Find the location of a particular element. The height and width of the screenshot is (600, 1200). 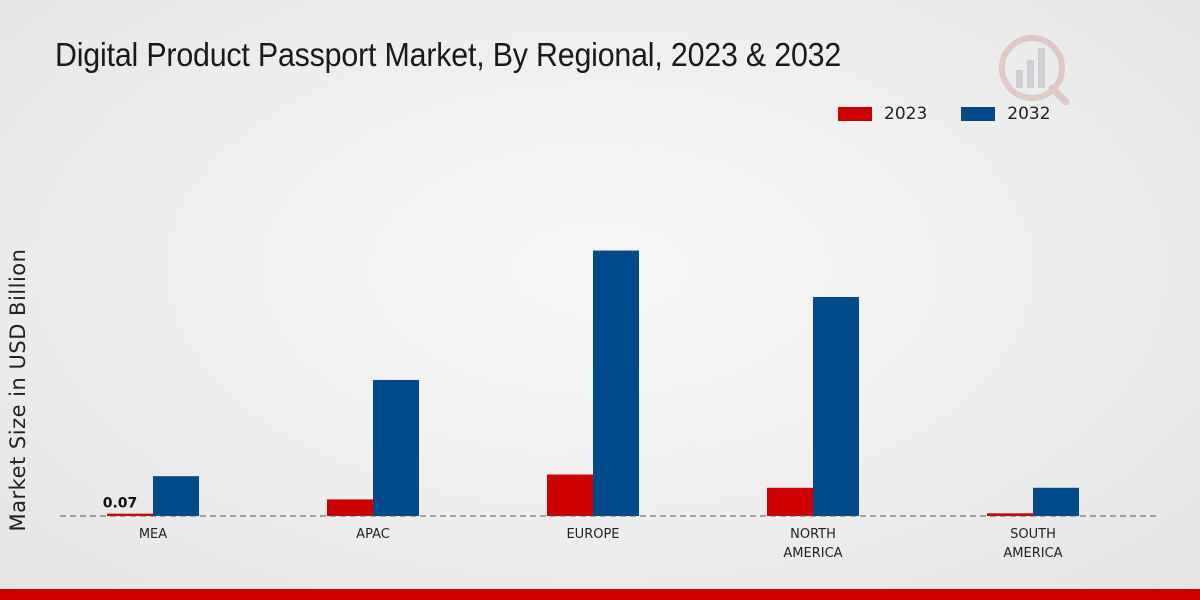

bar-2023-south-america is located at coordinates (1010, 514).